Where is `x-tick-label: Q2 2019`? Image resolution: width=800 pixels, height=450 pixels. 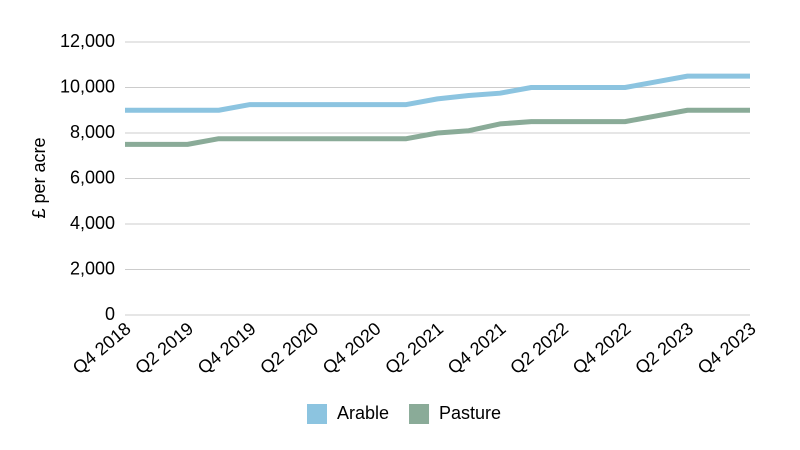 x-tick-label: Q2 2019 is located at coordinates (164, 348).